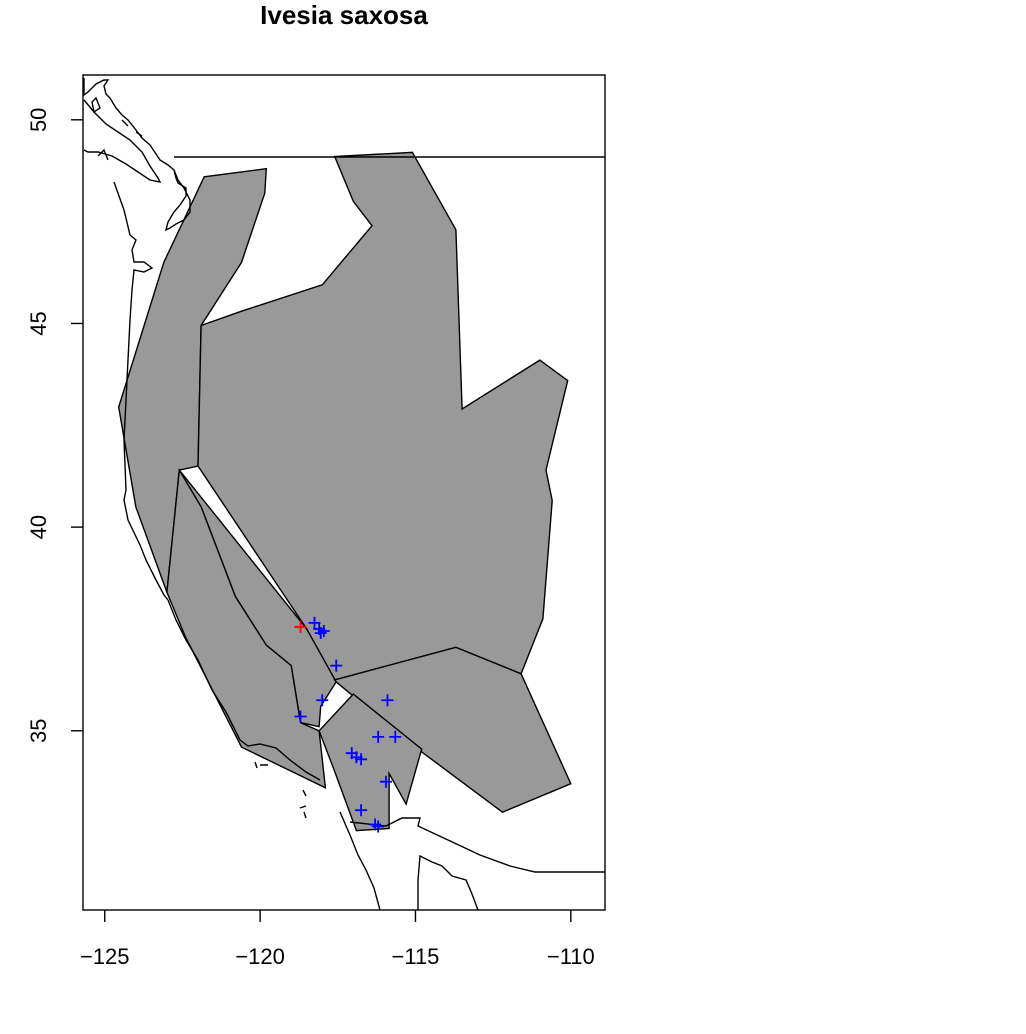 This screenshot has height=1034, width=1026. I want to click on x-tick-label: −120, so click(260, 956).